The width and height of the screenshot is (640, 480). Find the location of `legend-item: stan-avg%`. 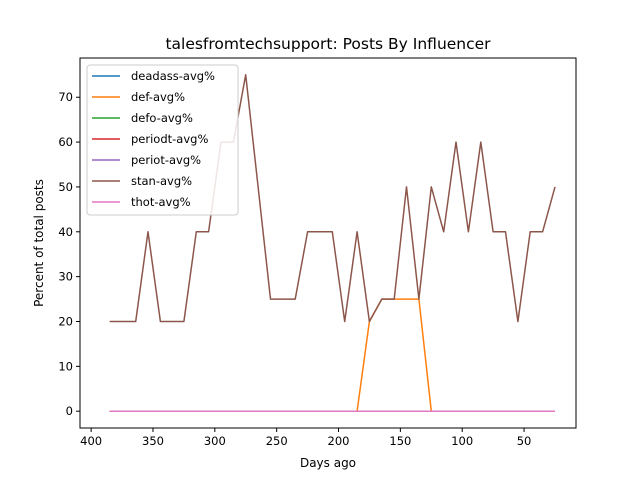

legend-item: stan-avg% is located at coordinates (142, 181).